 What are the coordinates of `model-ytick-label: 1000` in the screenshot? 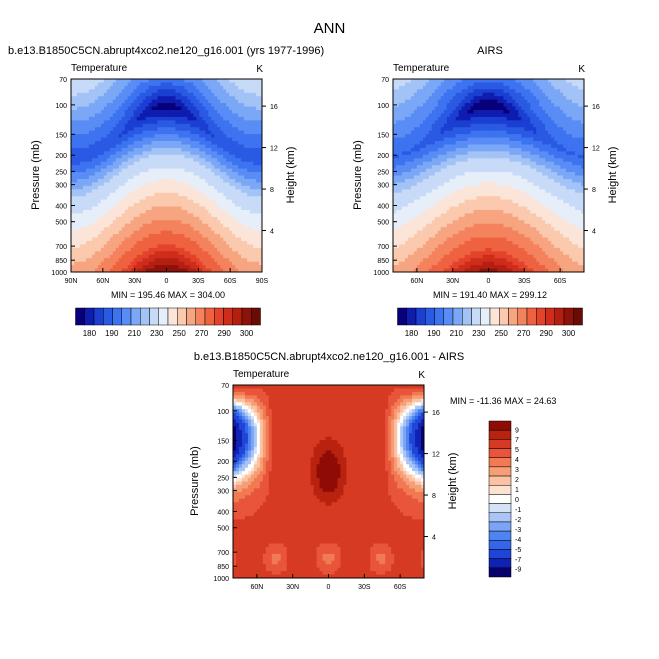 It's located at (59, 273).